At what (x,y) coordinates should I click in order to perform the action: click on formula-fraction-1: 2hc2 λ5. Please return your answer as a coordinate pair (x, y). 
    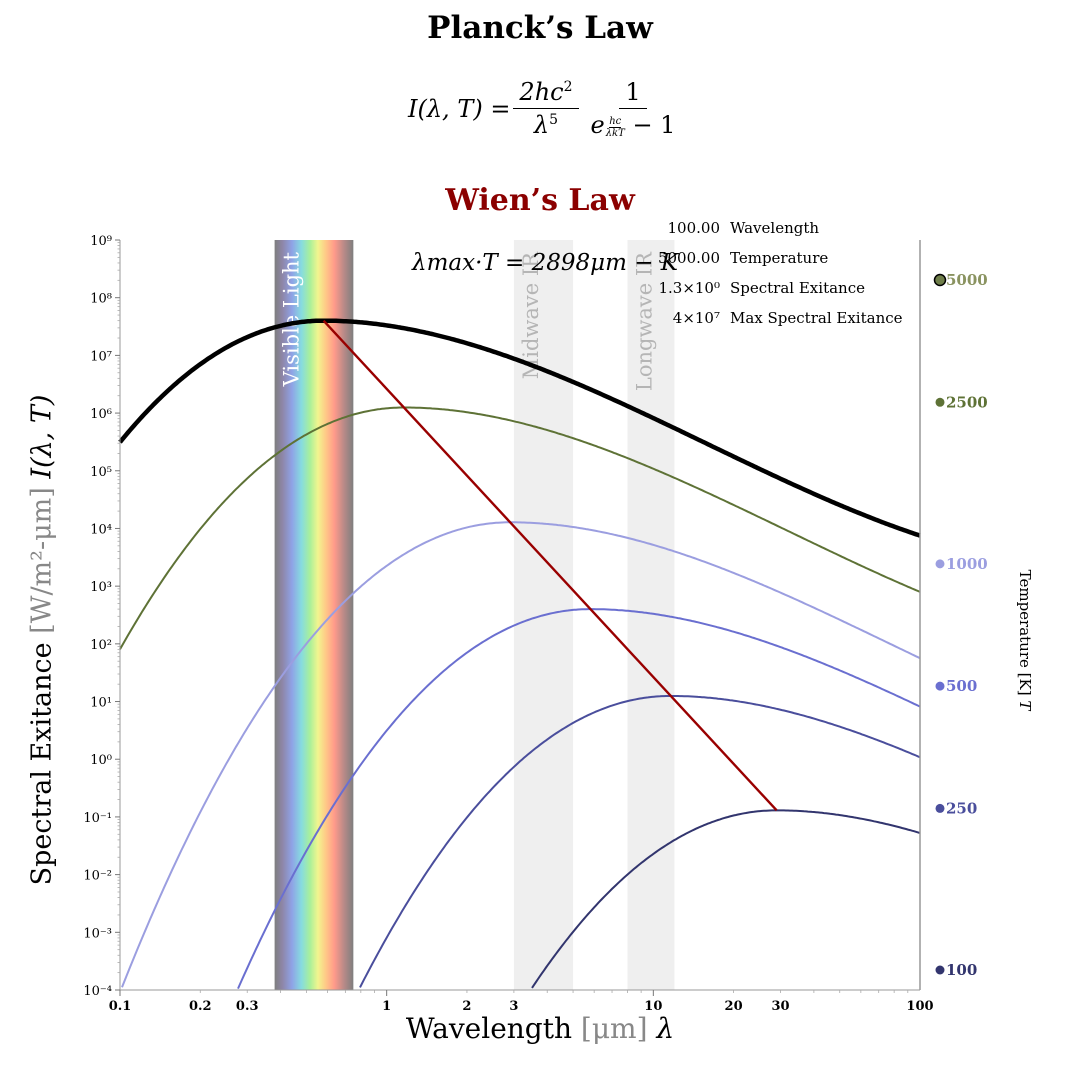
    Looking at the image, I should click on (546, 108).